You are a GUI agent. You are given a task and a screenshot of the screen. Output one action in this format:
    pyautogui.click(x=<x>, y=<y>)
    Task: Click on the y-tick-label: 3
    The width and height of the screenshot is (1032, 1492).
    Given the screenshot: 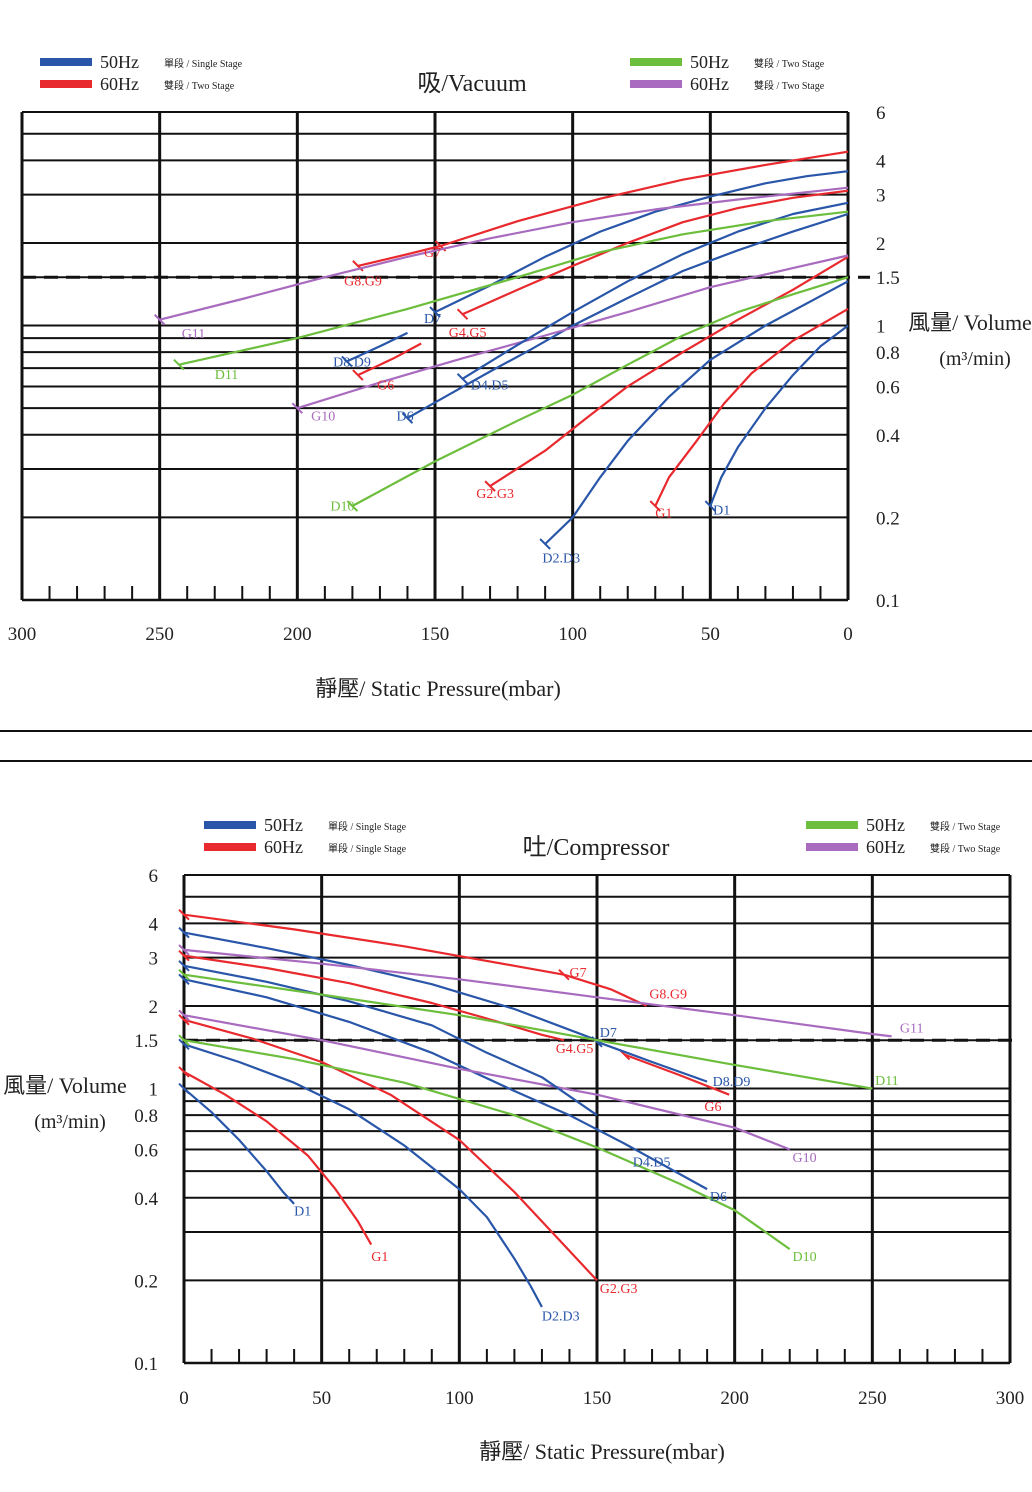 What is the action you would take?
    pyautogui.click(x=154, y=959)
    